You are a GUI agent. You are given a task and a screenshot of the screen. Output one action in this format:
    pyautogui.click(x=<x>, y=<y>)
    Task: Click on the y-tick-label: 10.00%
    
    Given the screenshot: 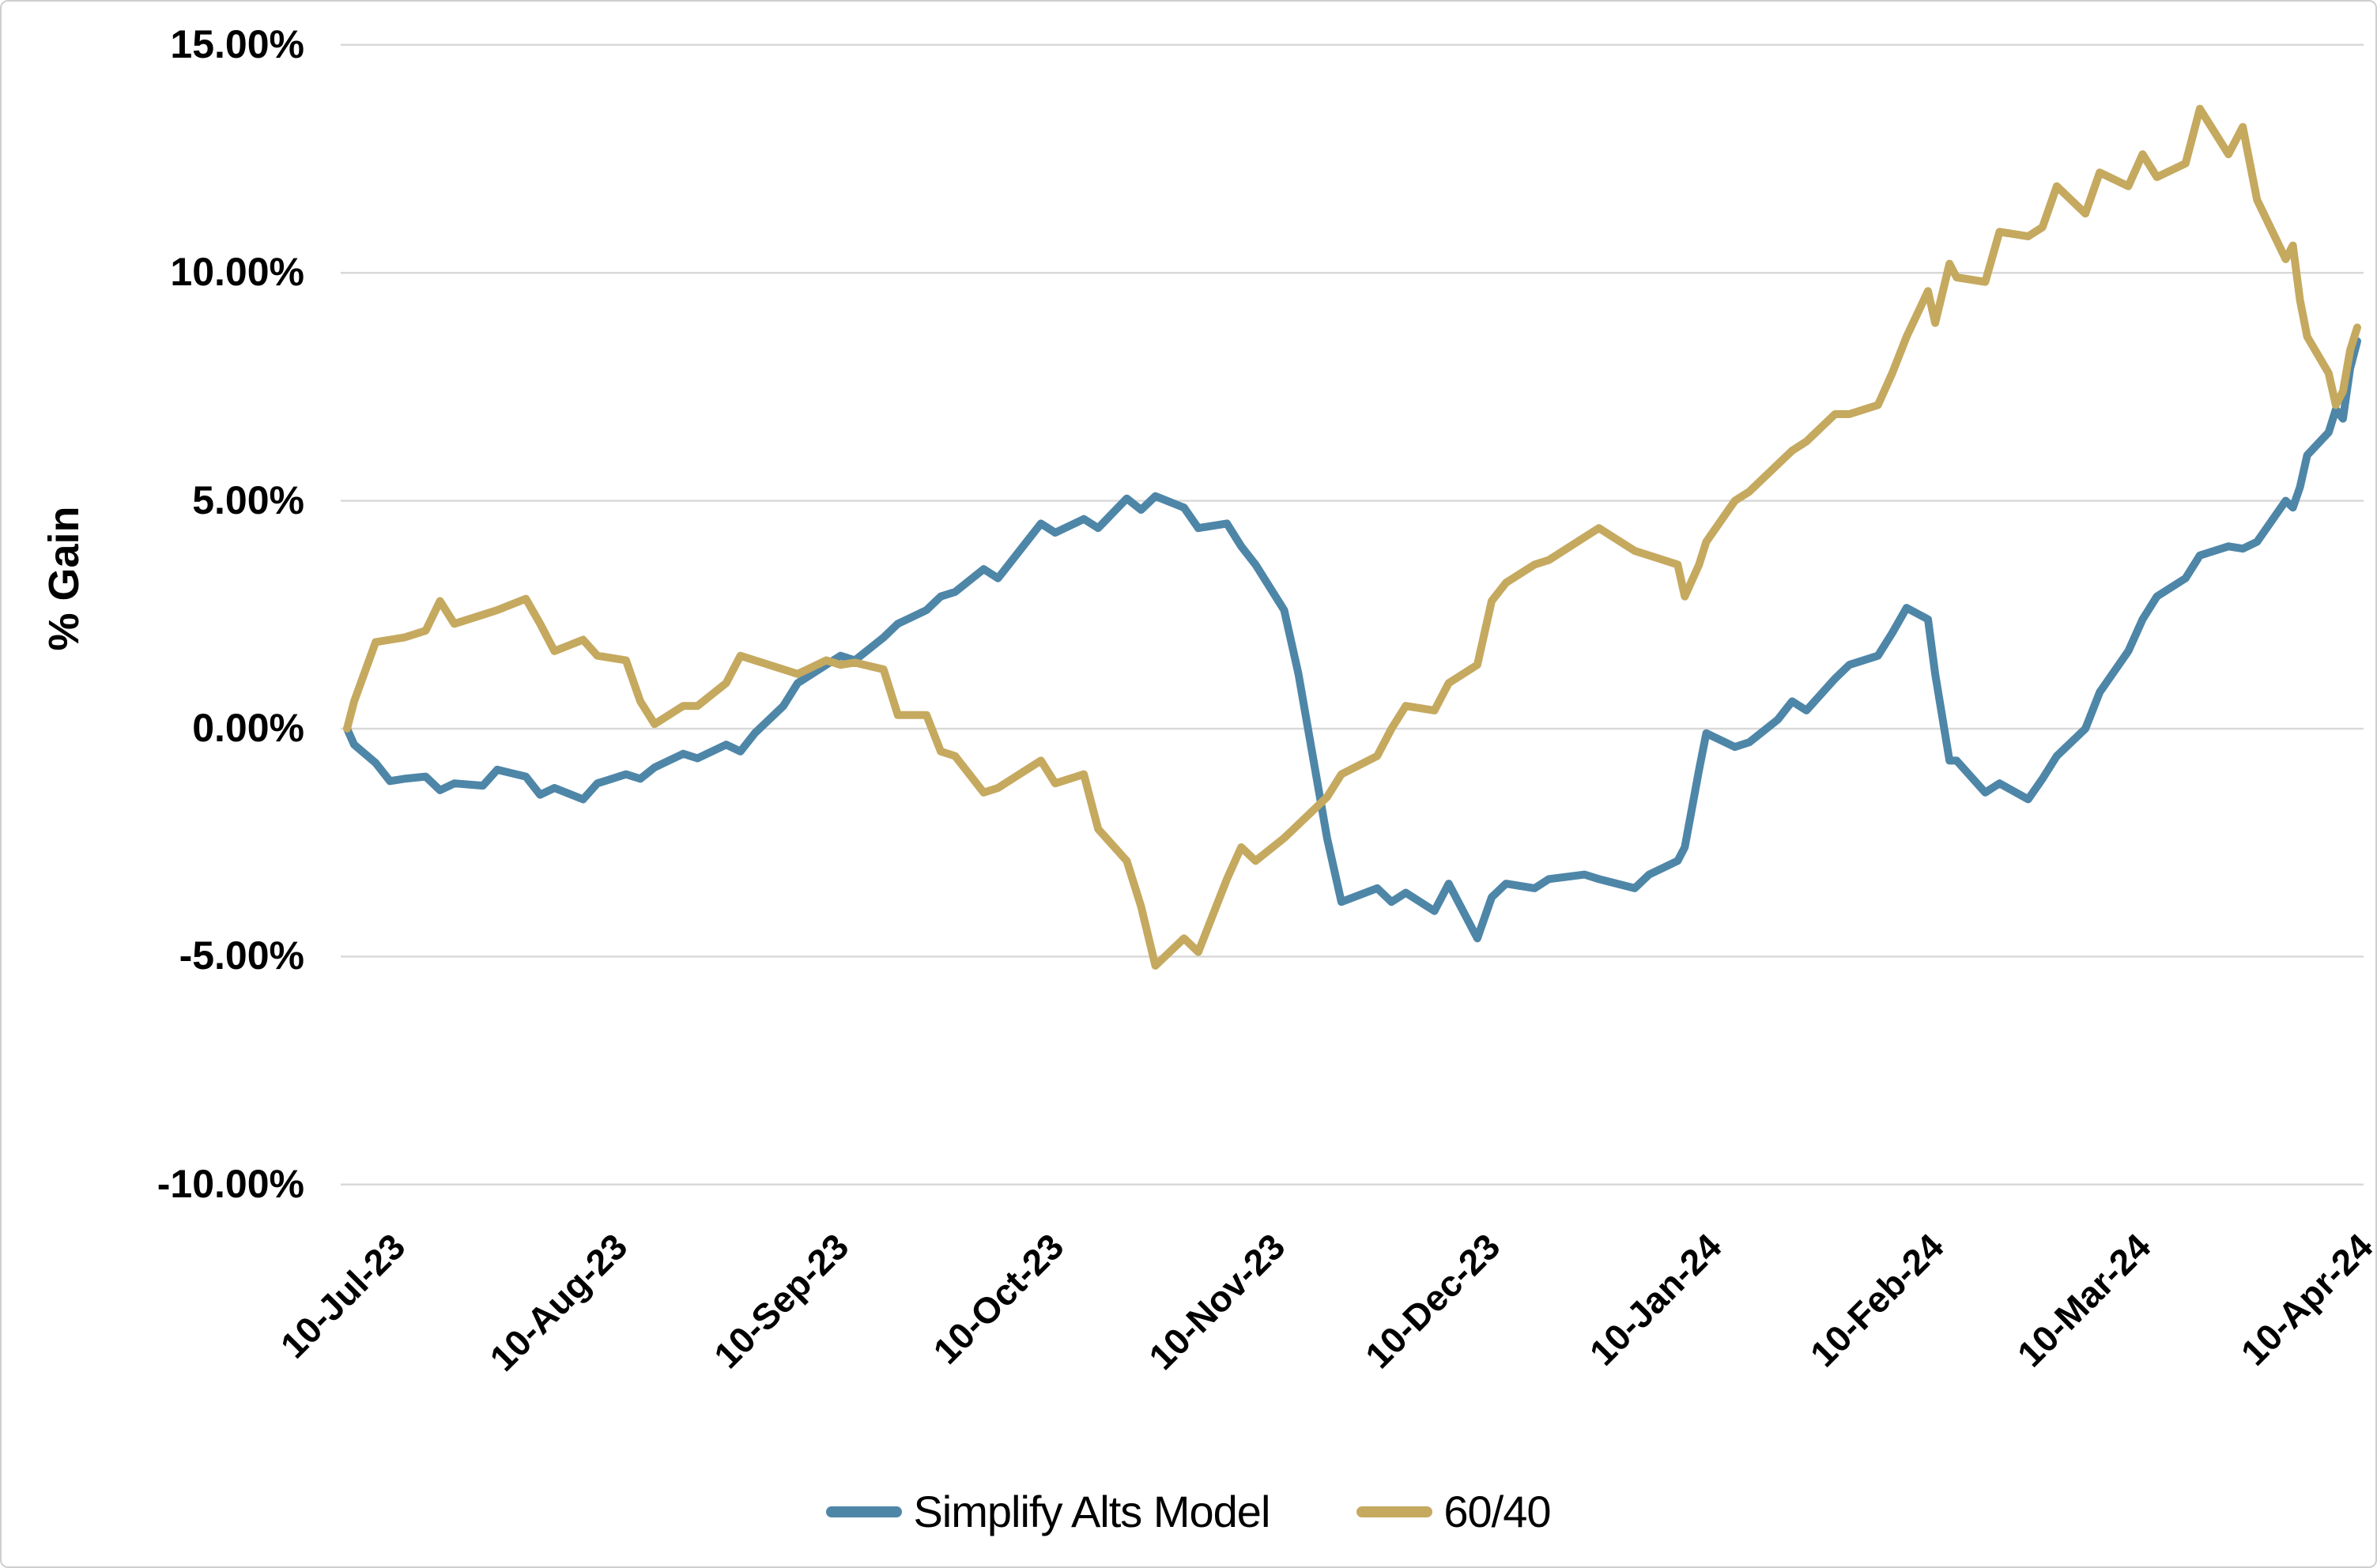 What is the action you would take?
    pyautogui.click(x=237, y=272)
    